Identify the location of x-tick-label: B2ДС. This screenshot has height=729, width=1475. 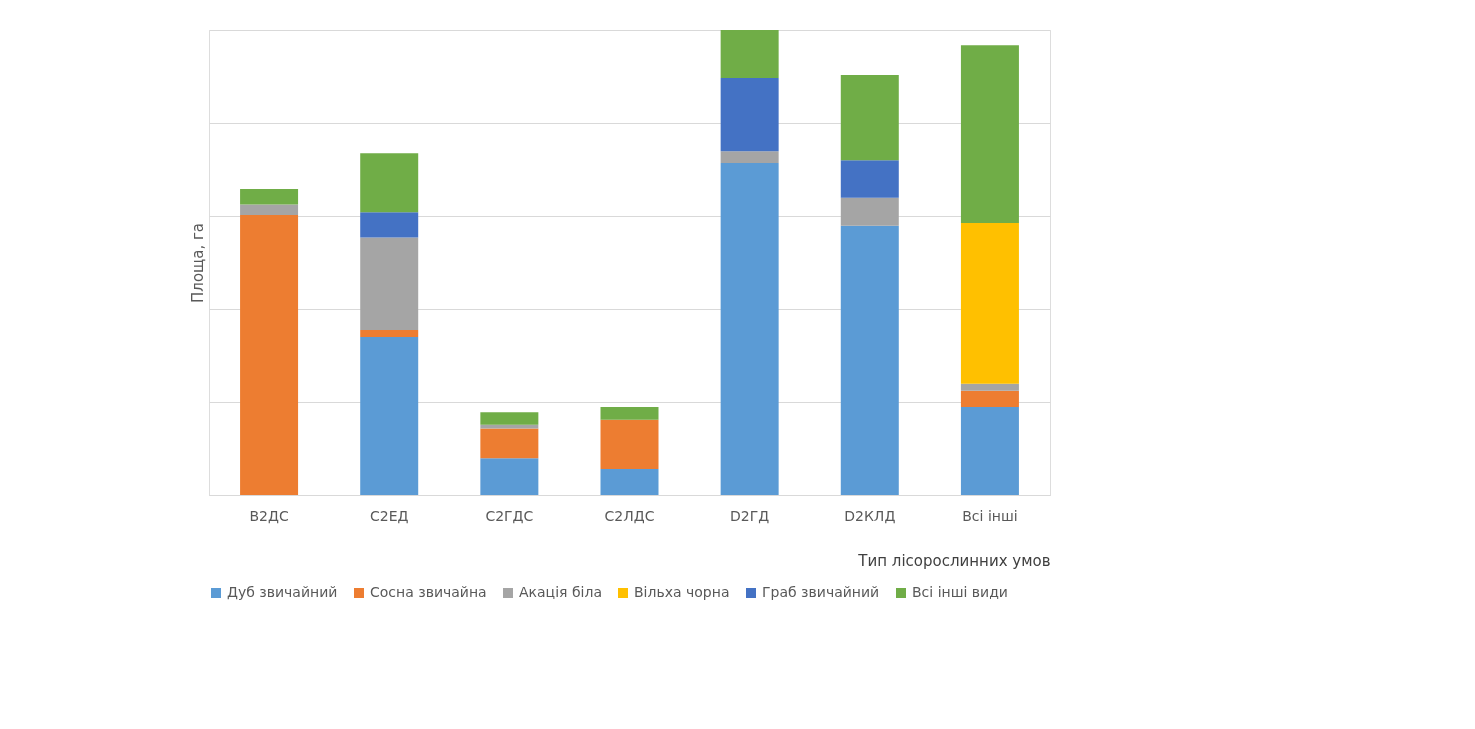
(269, 515).